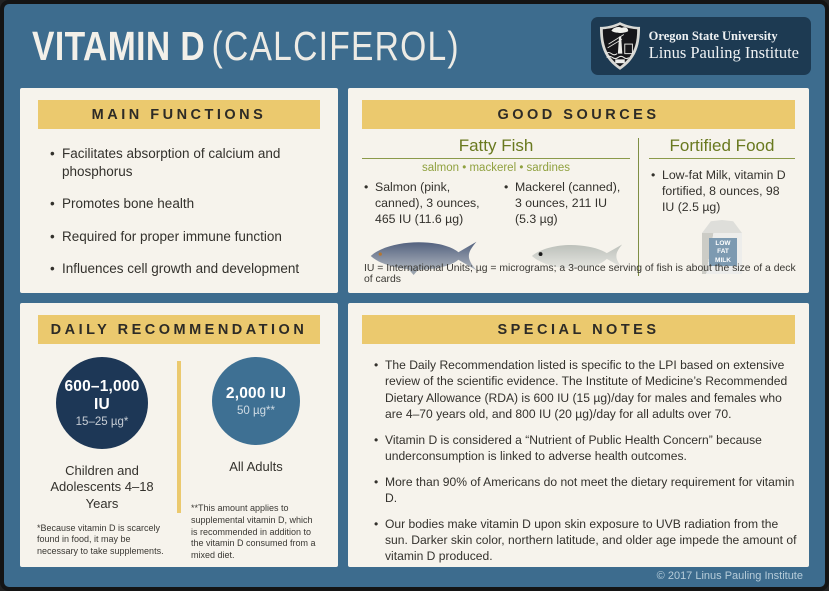 The width and height of the screenshot is (829, 591). Describe the element at coordinates (722, 226) in the screenshot. I see `milk-carton-top` at that location.